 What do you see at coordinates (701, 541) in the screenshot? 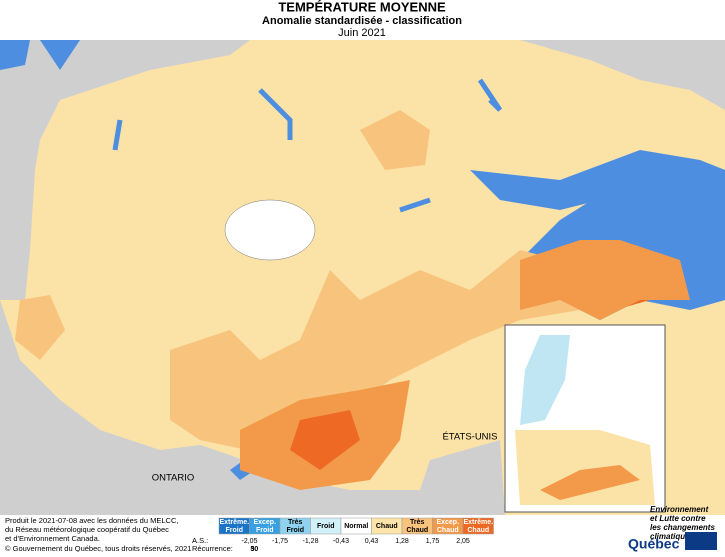
I see `logo-flag` at bounding box center [701, 541].